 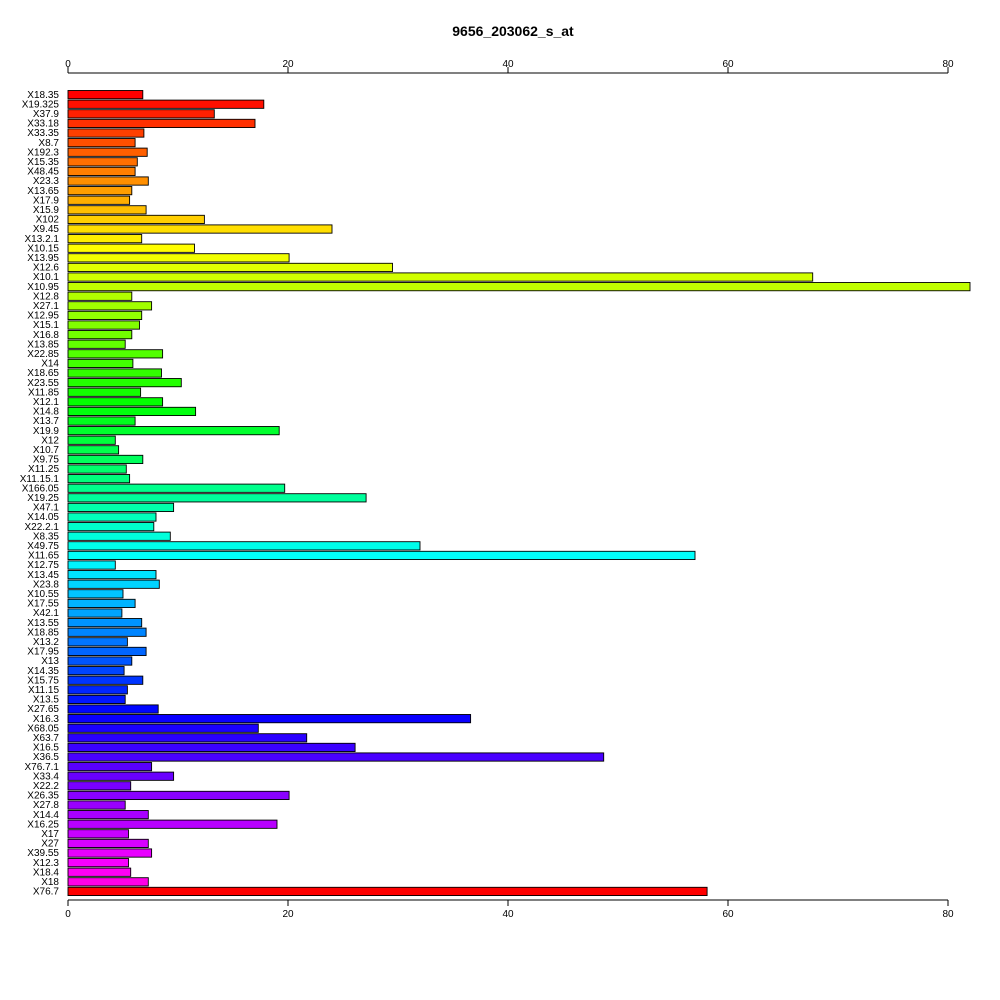 What do you see at coordinates (43, 392) in the screenshot?
I see `category-label: X11.85` at bounding box center [43, 392].